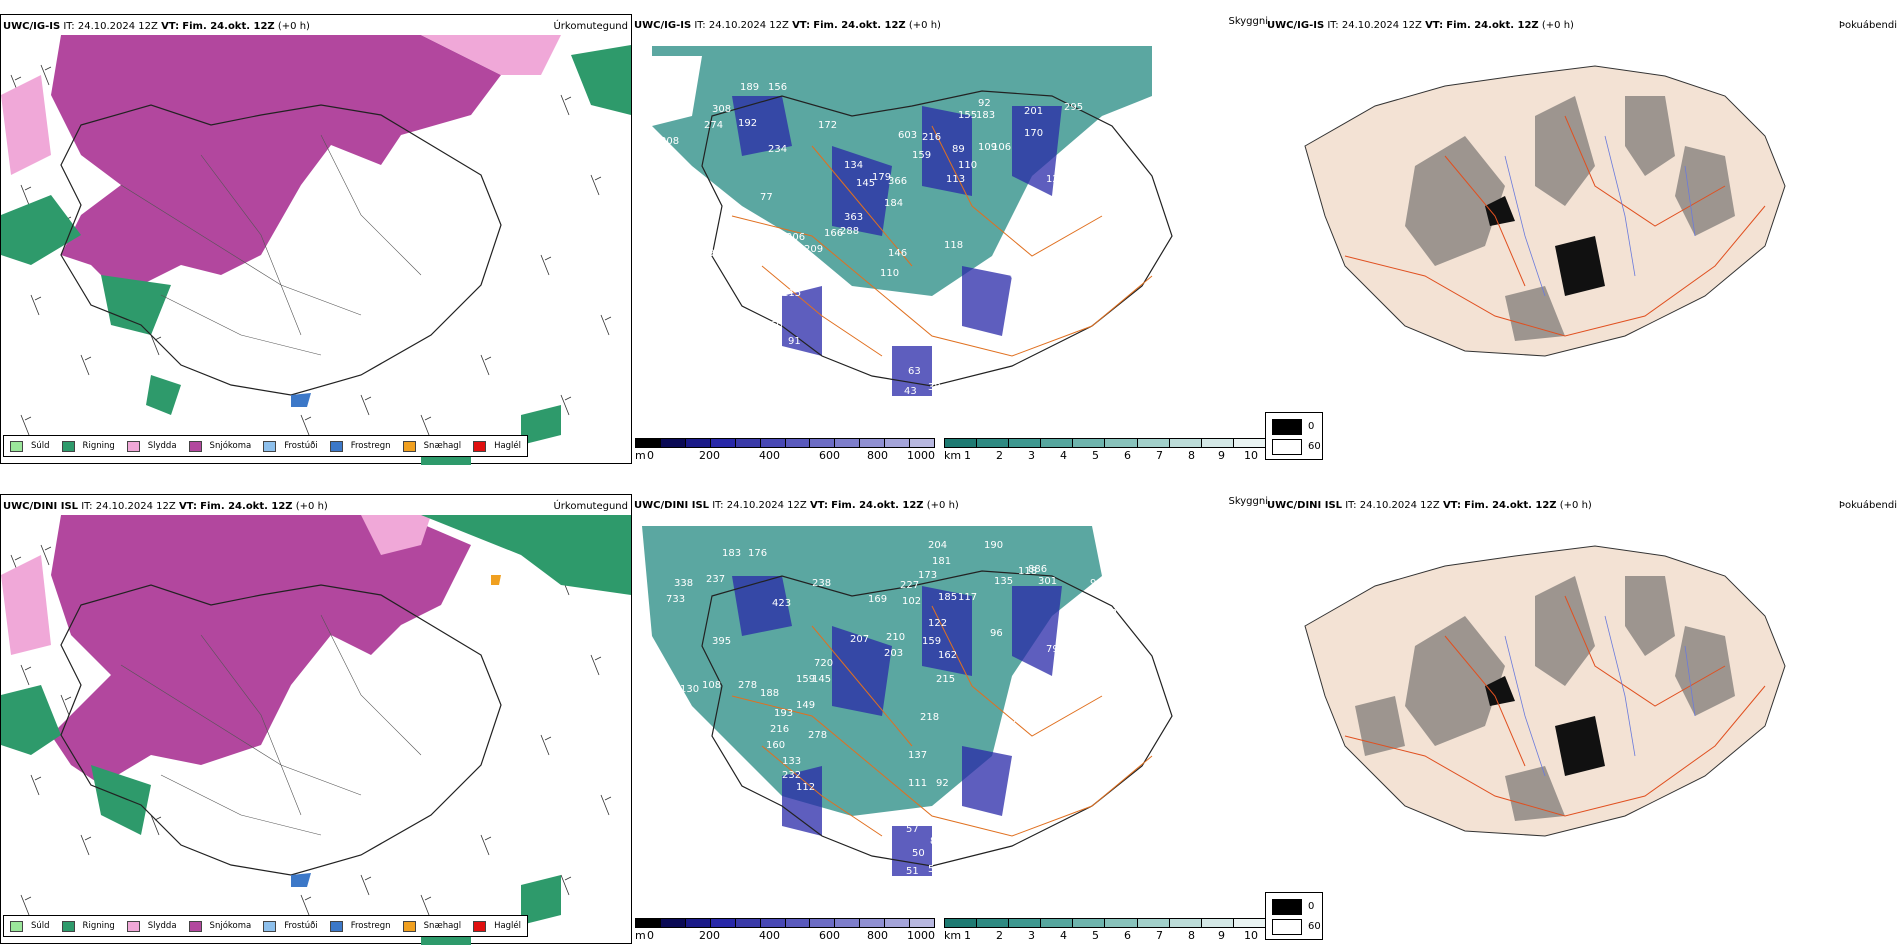 This screenshot has width=1900, height=950. Describe the element at coordinates (98, 446) in the screenshot. I see `legend-label: Rigning` at that location.